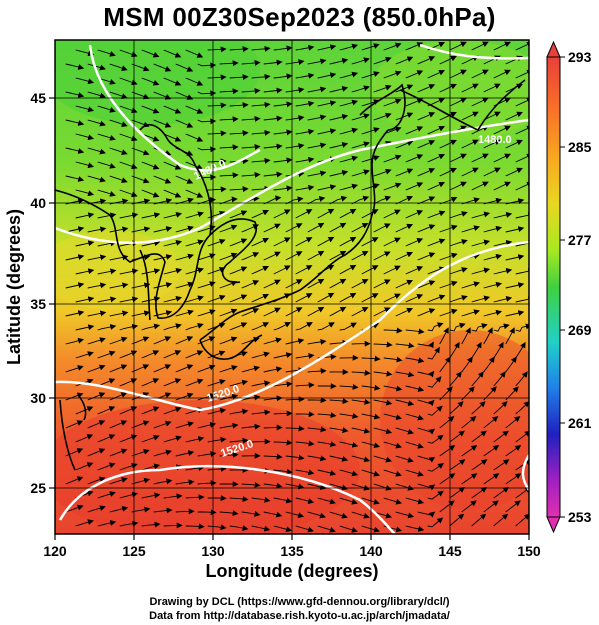  I want to click on x-tick-label: 140, so click(371, 551).